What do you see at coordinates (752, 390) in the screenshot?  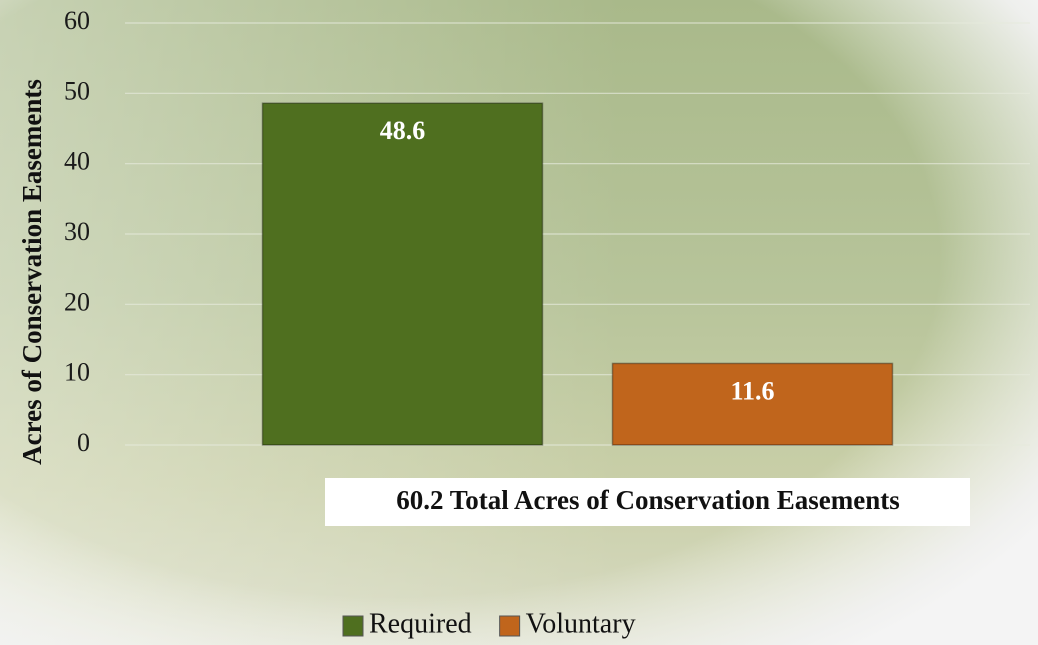 I see `value-label: 11.6` at bounding box center [752, 390].